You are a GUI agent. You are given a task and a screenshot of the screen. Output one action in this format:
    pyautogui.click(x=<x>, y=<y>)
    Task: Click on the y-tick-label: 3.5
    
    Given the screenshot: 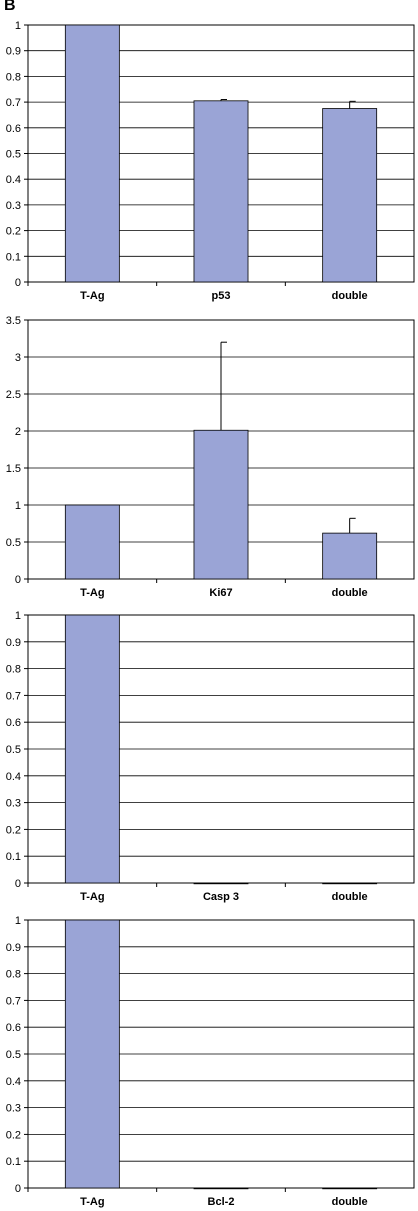 What is the action you would take?
    pyautogui.click(x=13, y=321)
    